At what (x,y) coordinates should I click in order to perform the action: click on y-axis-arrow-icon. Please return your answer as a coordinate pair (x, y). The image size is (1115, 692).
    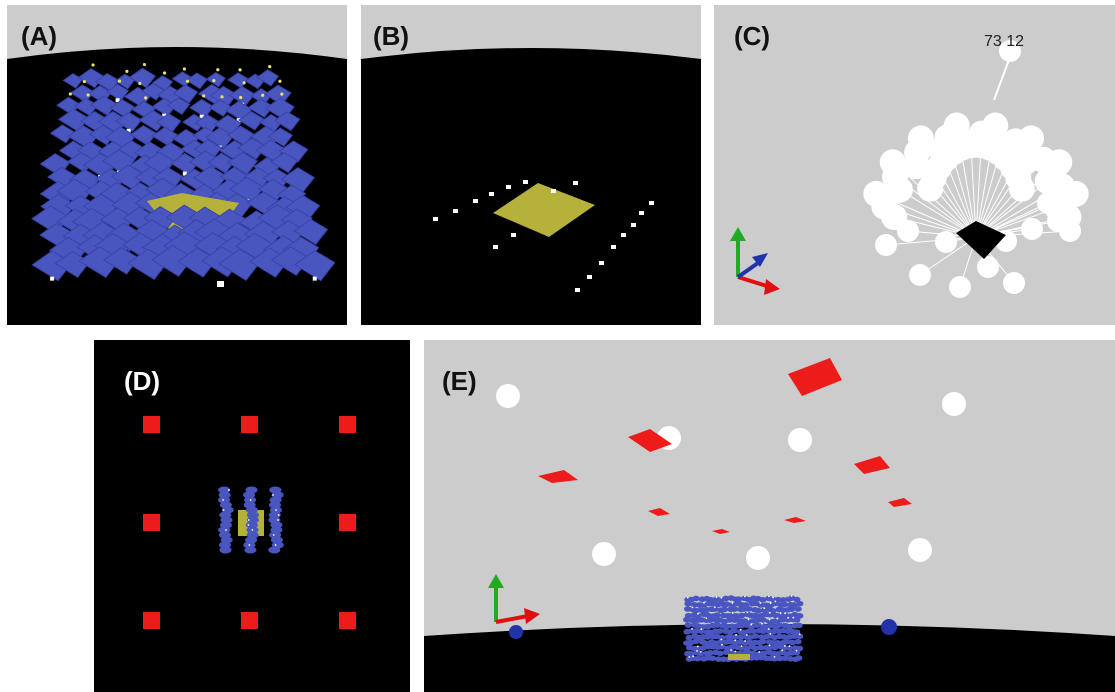
    Looking at the image, I should click on (496, 581).